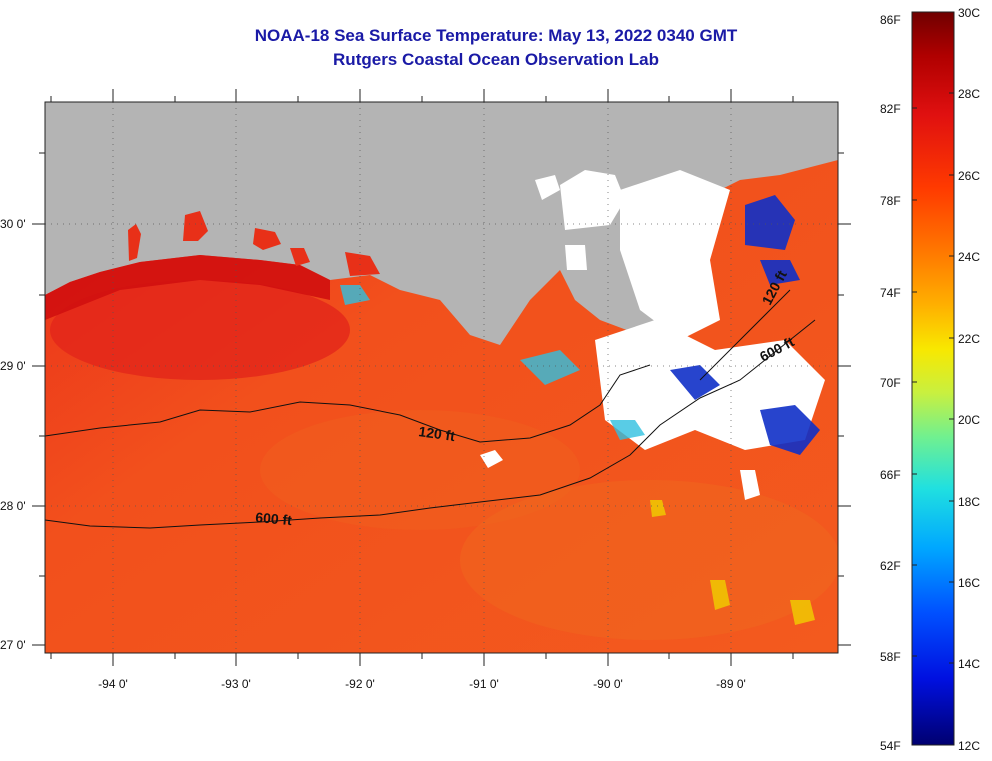 The width and height of the screenshot is (992, 761). What do you see at coordinates (969, 257) in the screenshot?
I see `colorbar-c-label: 24C` at bounding box center [969, 257].